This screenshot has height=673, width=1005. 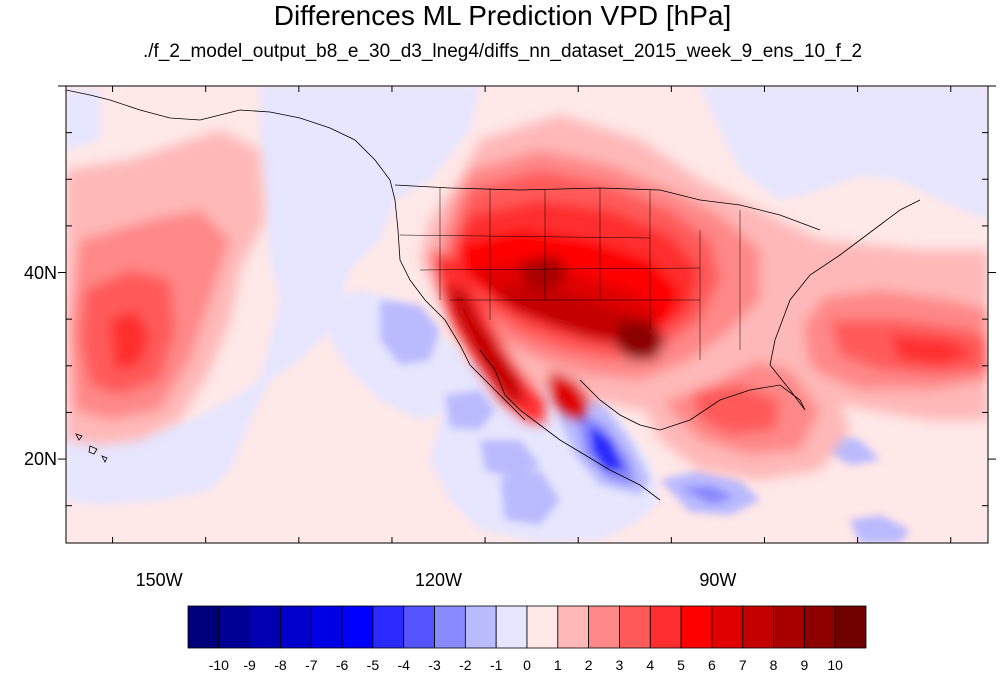 I want to click on hawaii-islands, so click(x=91, y=448).